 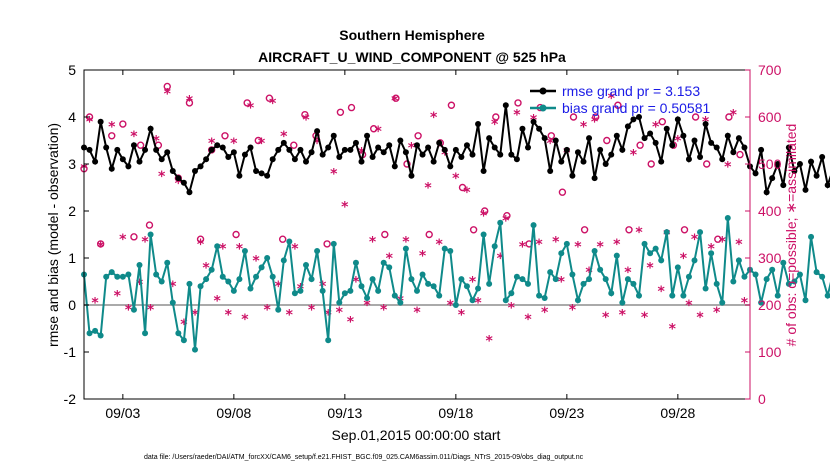 What do you see at coordinates (770, 117) in the screenshot?
I see `y-right-tick-label: 600` at bounding box center [770, 117].